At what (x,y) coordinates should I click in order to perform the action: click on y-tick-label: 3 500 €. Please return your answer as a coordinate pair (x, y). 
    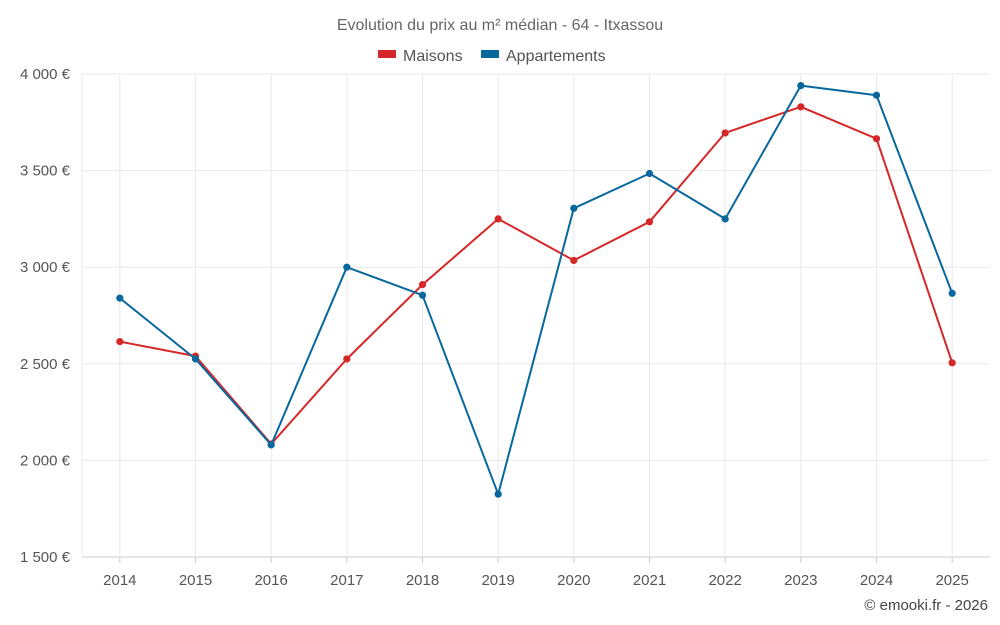
    Looking at the image, I should click on (45, 171).